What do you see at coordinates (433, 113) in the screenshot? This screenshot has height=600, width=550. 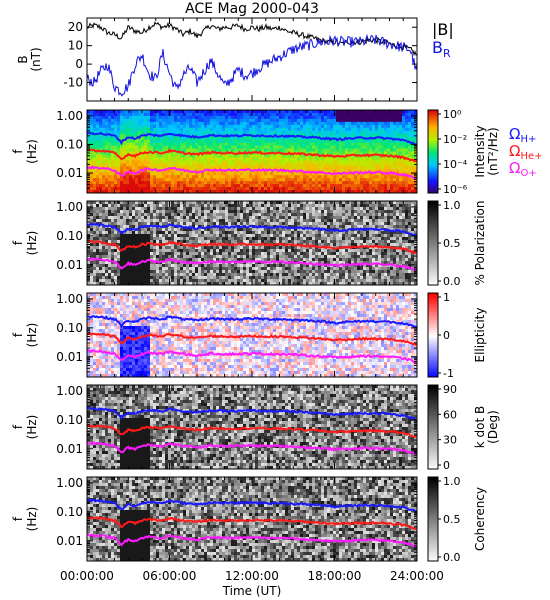 I see `colorbar-step` at bounding box center [433, 113].